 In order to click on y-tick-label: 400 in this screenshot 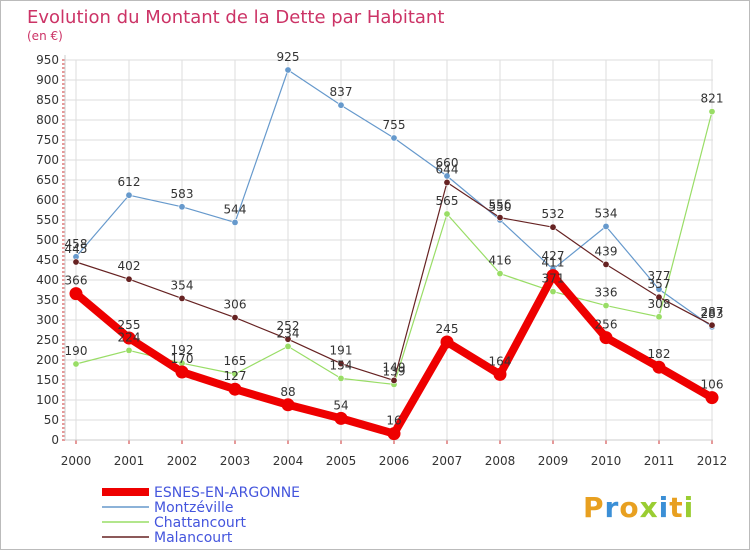, I will do `click(47, 280)`.